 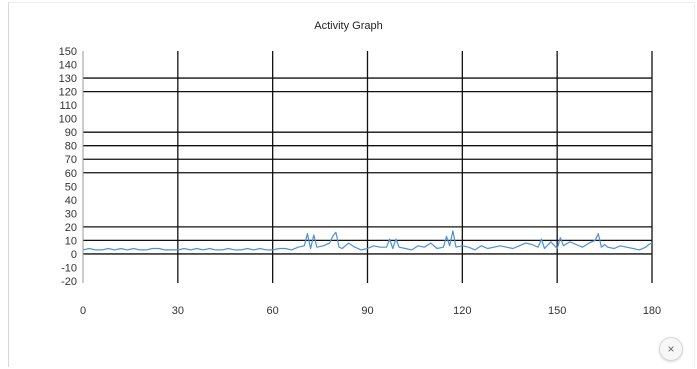 I want to click on x-tick-label: 60, so click(x=273, y=311).